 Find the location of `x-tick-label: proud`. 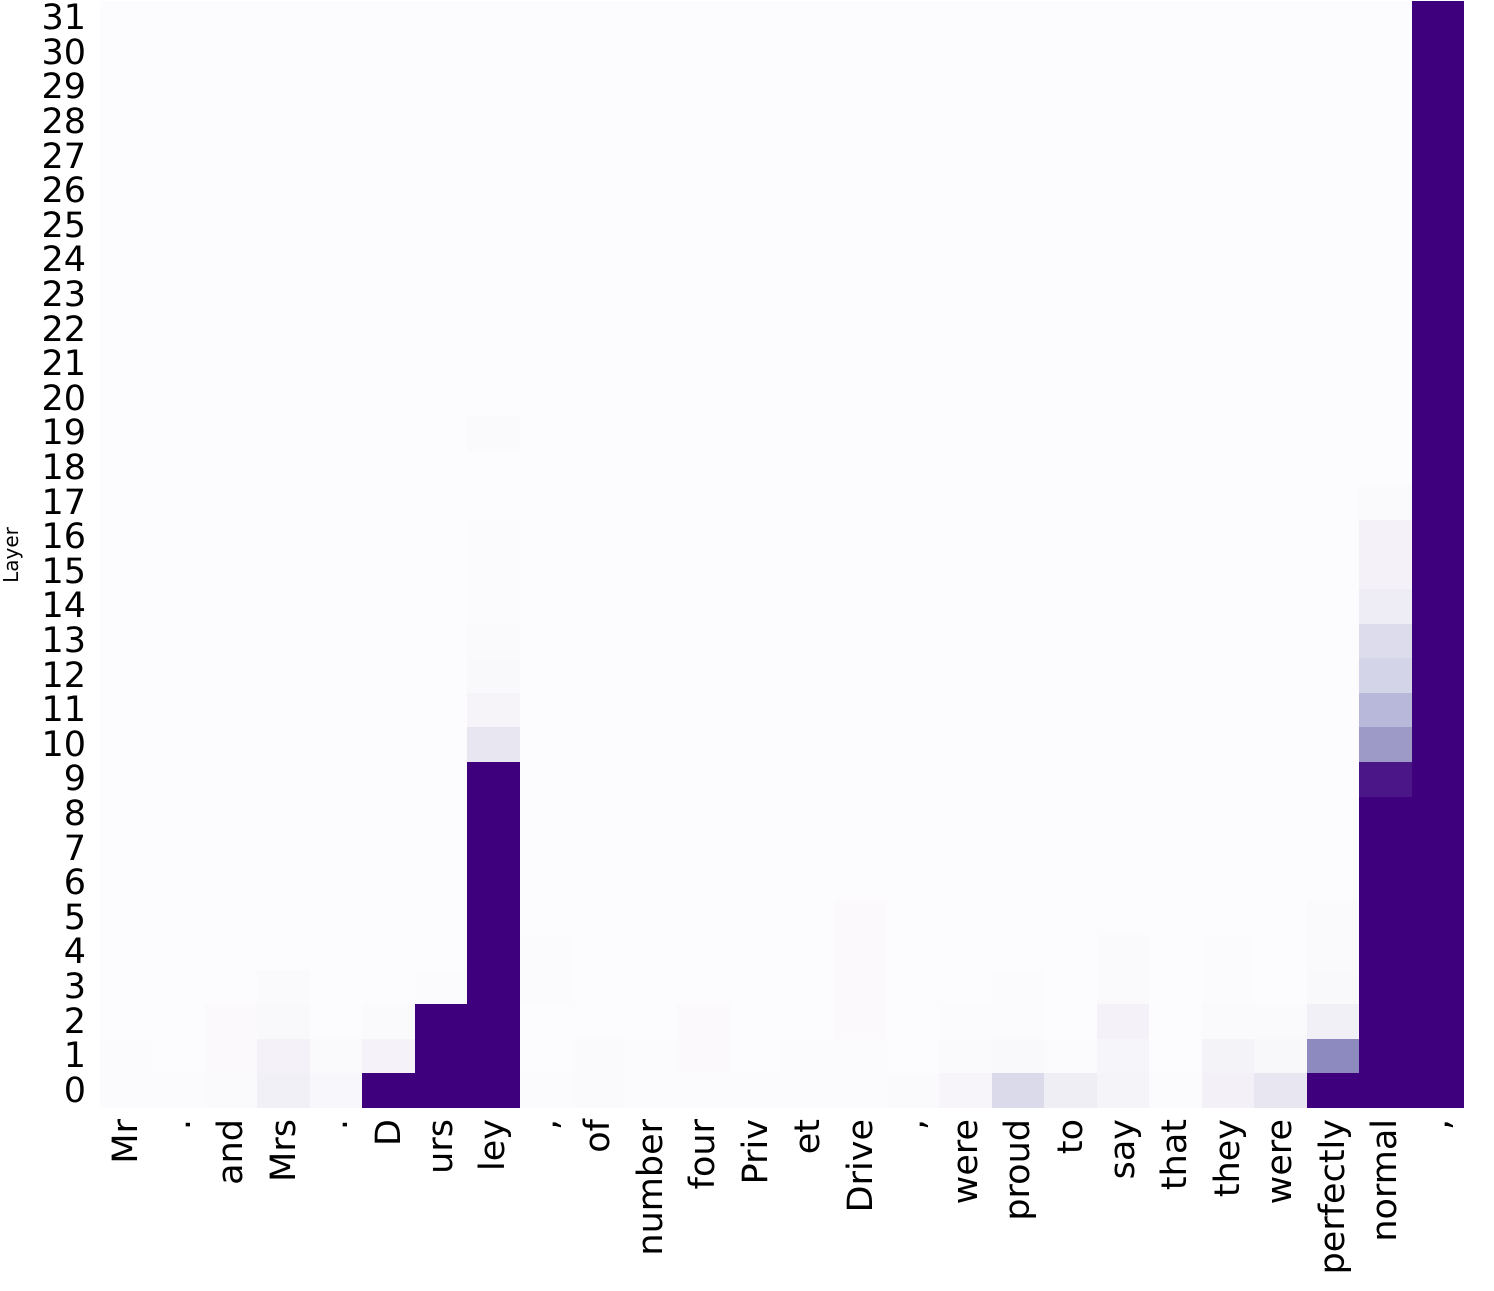

x-tick-label: proud is located at coordinates (1018, 1170).